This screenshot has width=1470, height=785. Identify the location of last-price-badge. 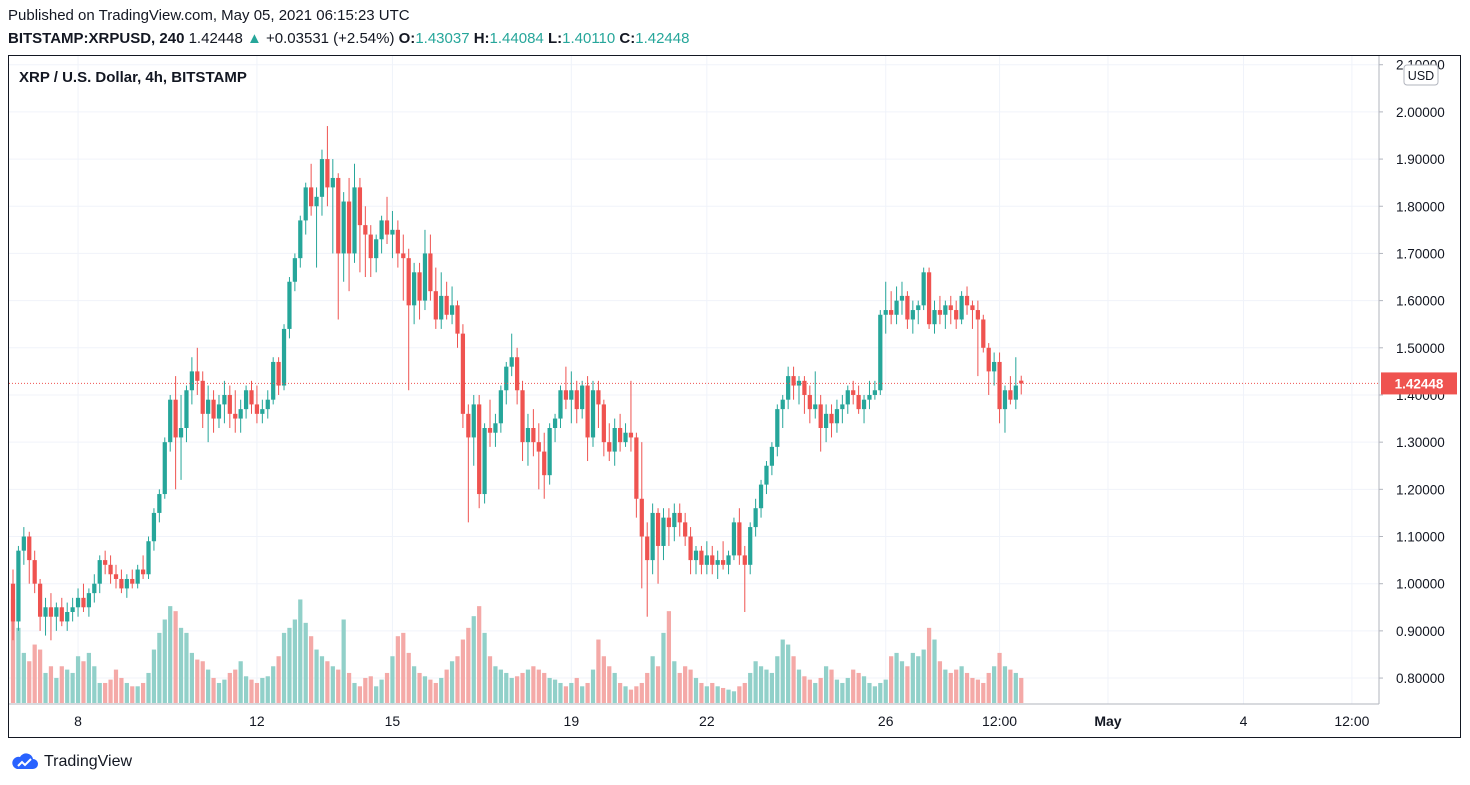
(1419, 383).